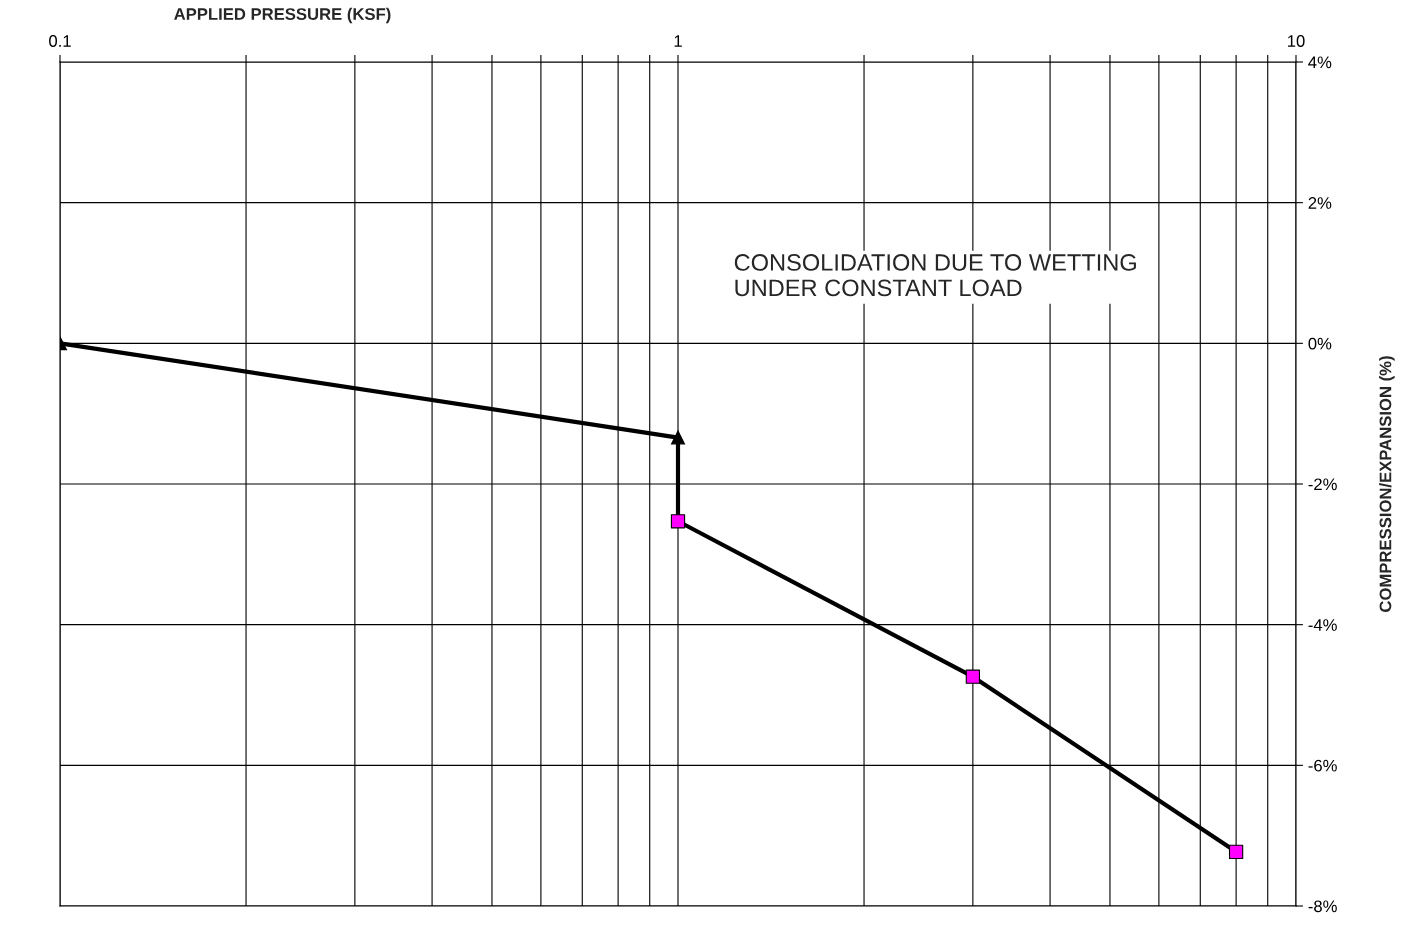 The width and height of the screenshot is (1421, 931). What do you see at coordinates (1322, 765) in the screenshot?
I see `y-tick-label: -6%` at bounding box center [1322, 765].